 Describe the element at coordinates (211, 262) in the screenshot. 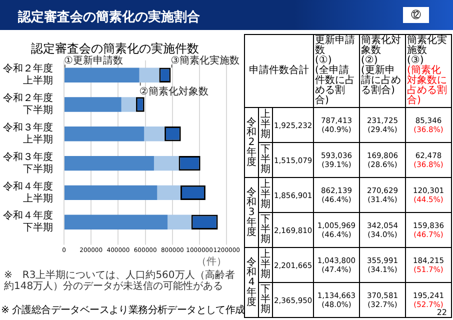

I see `x-axis-title: （件）` at that location.